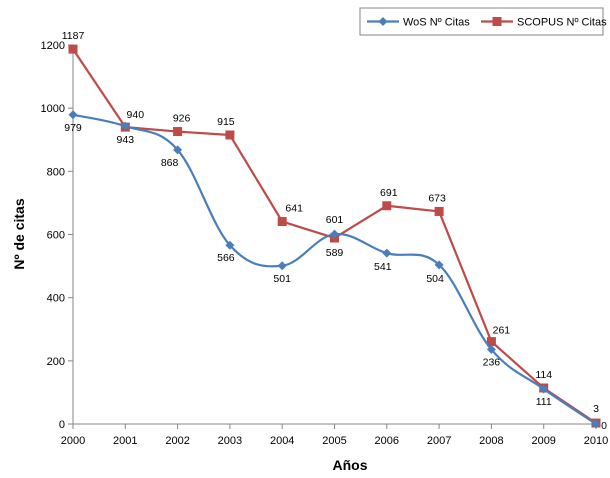 This screenshot has height=478, width=610. What do you see at coordinates (491, 441) in the screenshot?
I see `x-tick-label: 2008` at bounding box center [491, 441].